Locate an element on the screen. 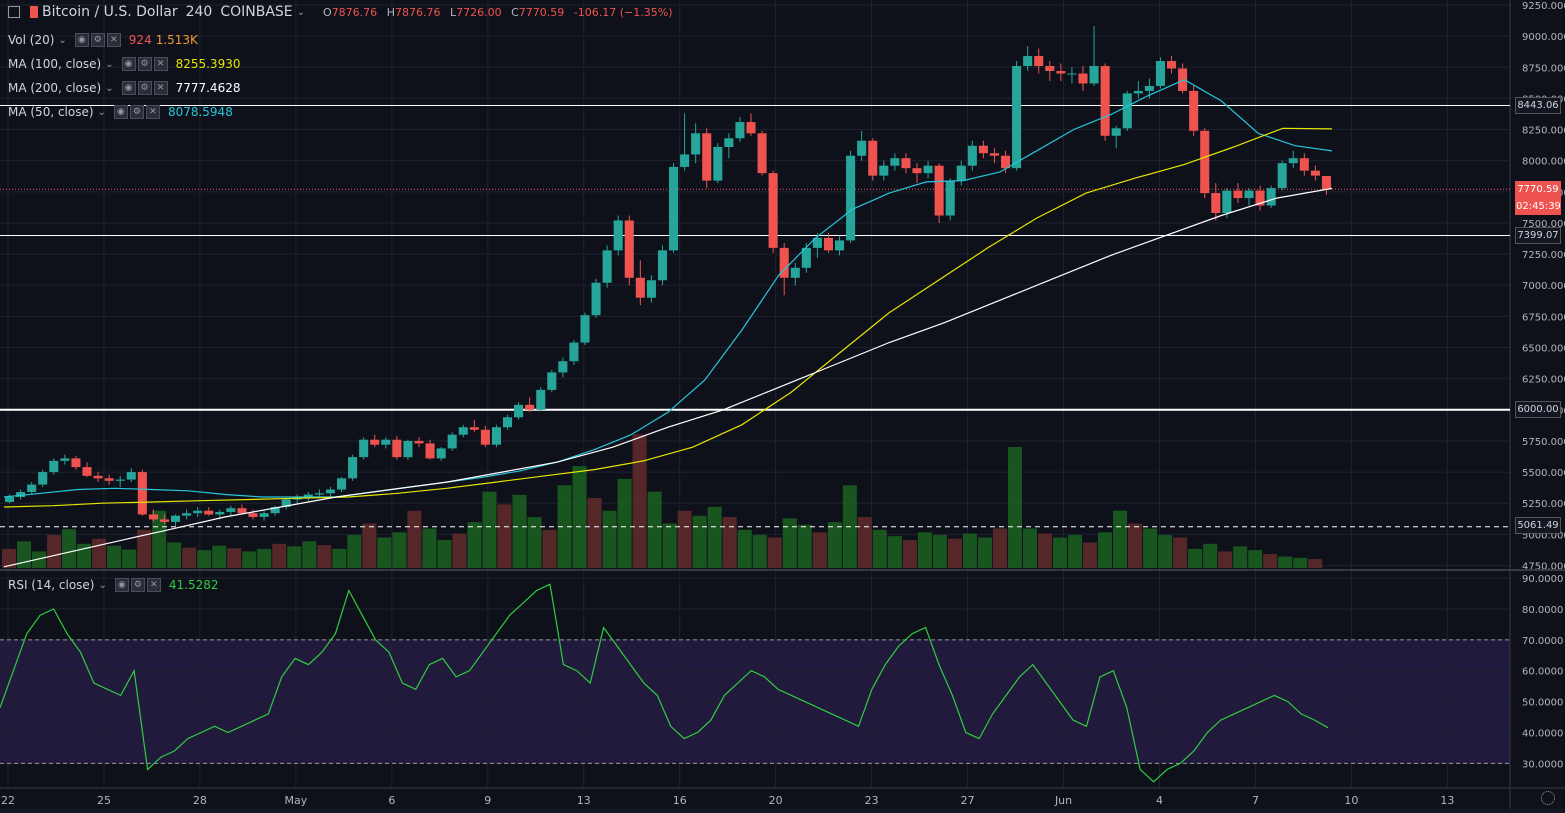 This screenshot has height=813, width=1565. collapse-icon is located at coordinates (14, 12).